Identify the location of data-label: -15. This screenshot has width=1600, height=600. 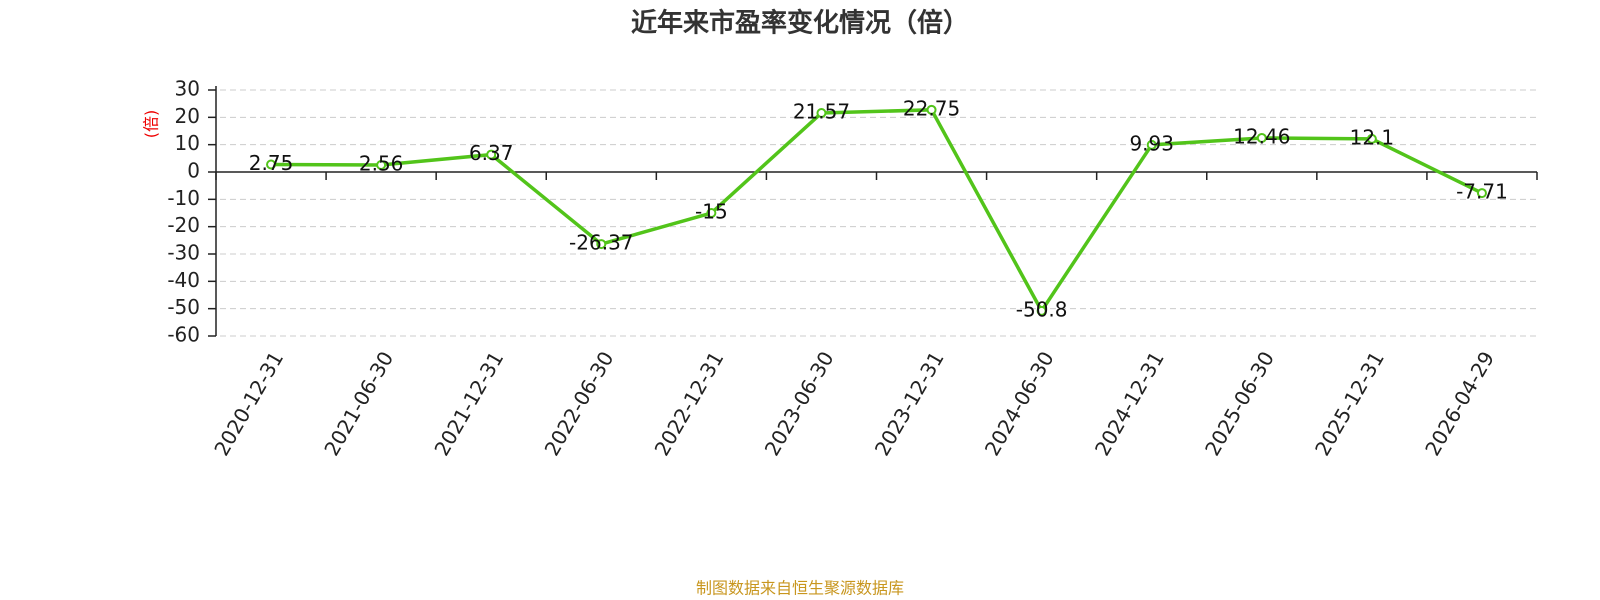
(711, 212).